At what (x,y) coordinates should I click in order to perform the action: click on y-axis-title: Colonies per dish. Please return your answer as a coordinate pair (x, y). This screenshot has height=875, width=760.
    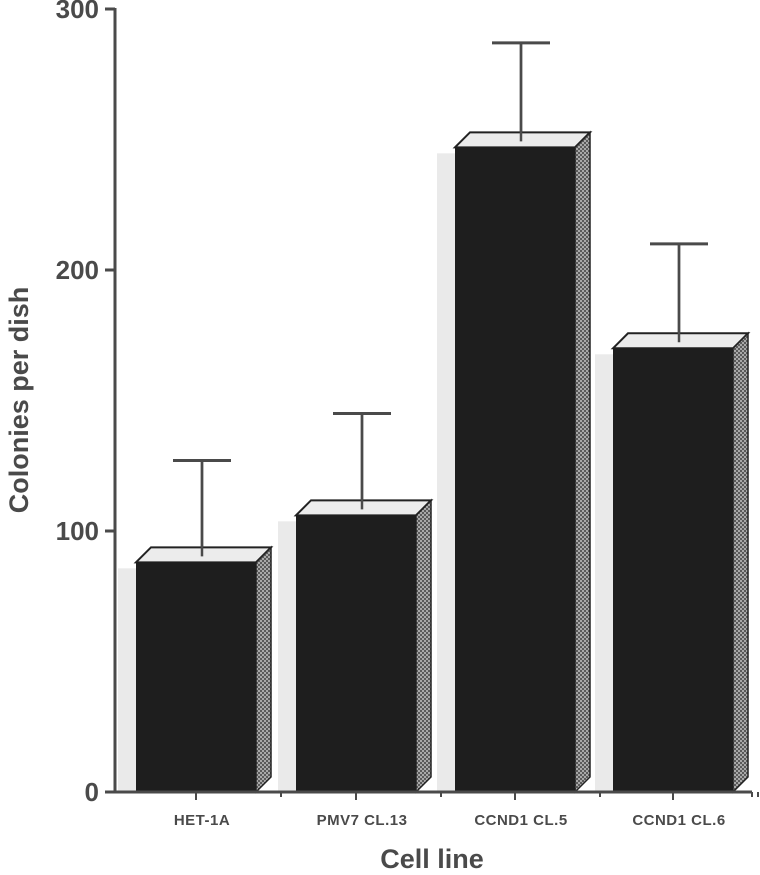
    Looking at the image, I should click on (19, 400).